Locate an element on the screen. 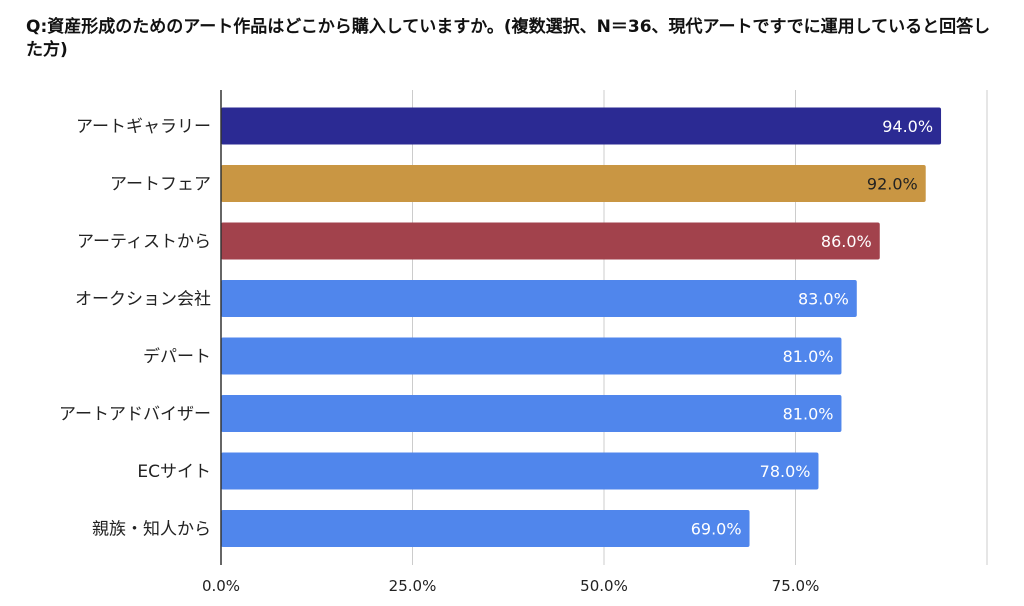  data-label: 94.0% is located at coordinates (907, 126).